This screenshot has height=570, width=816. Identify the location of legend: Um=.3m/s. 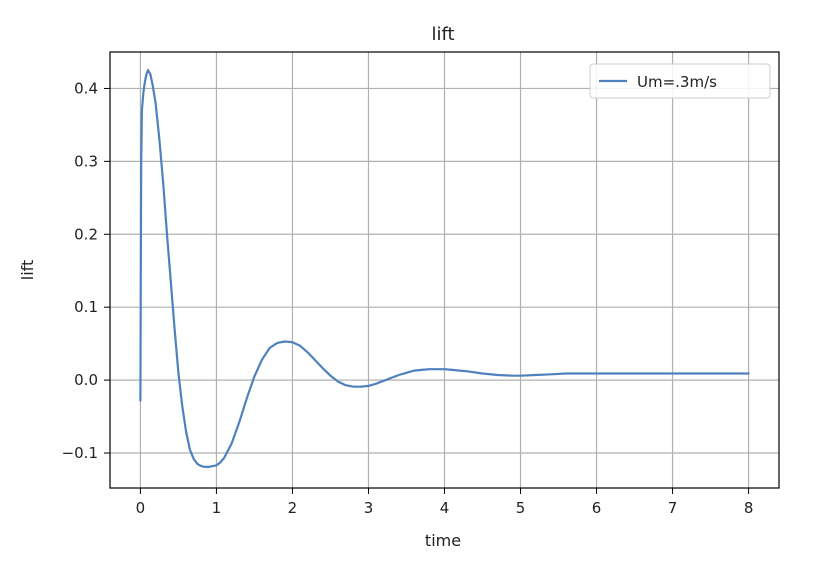
(680, 81).